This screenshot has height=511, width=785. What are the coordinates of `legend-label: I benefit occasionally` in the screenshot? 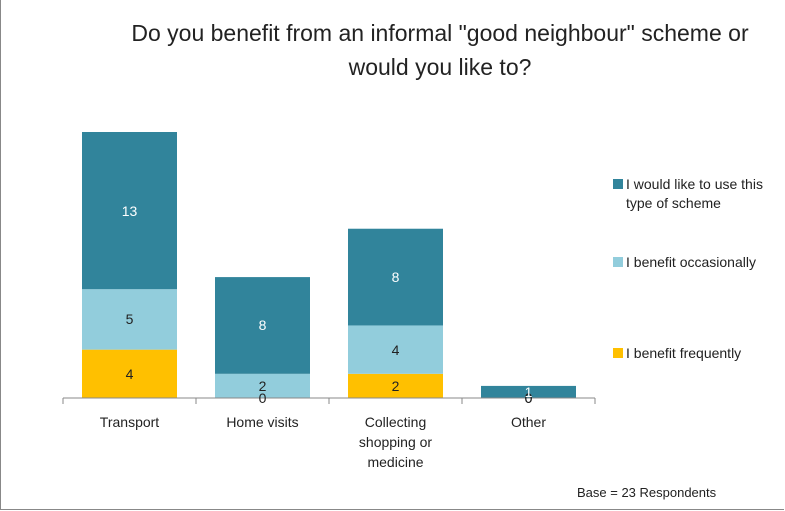 It's located at (691, 262).